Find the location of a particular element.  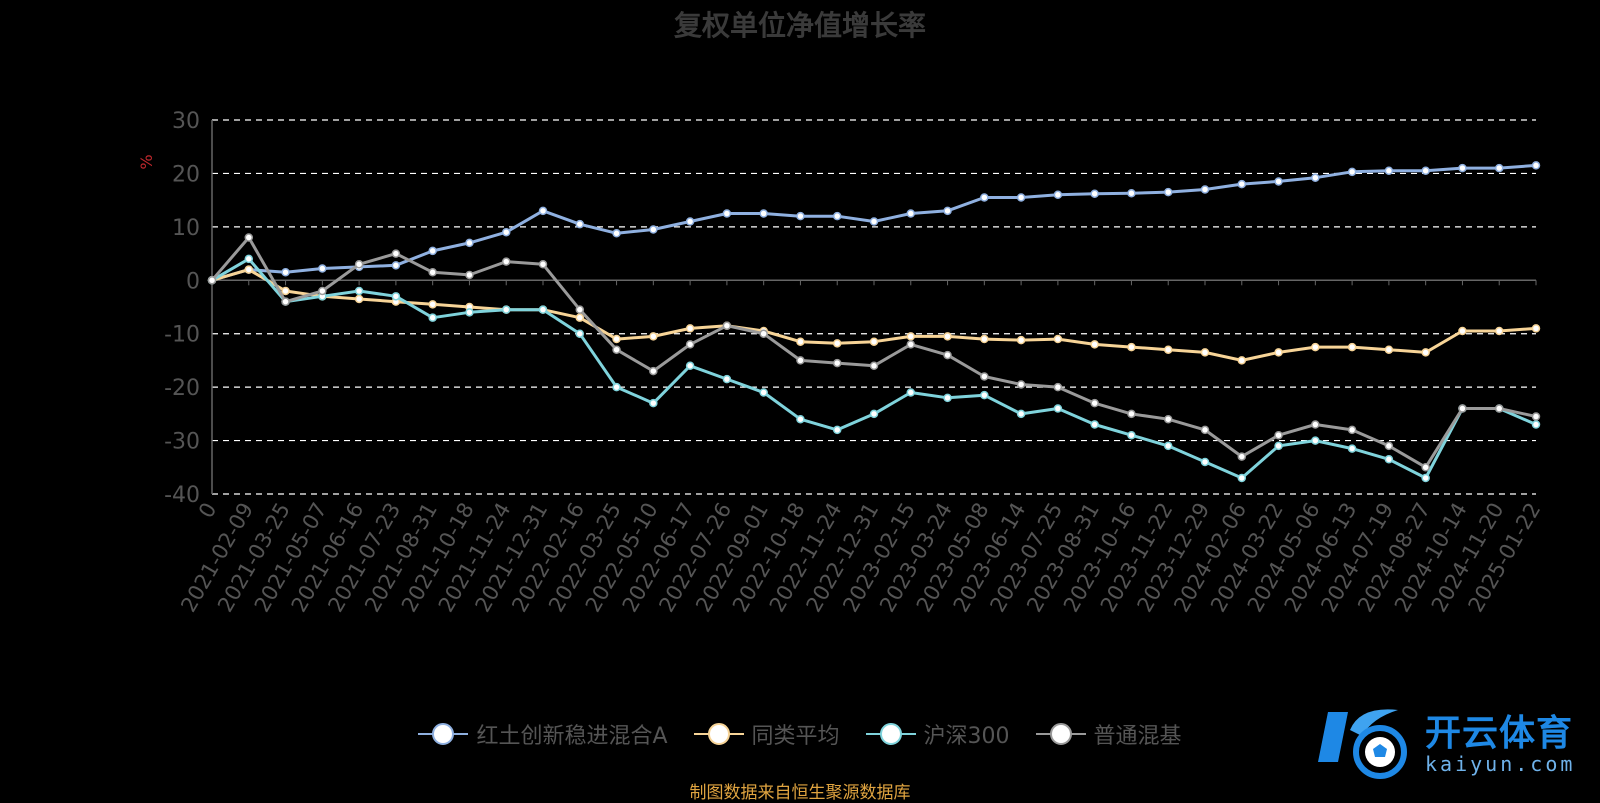

legend-item: 普通混基 is located at coordinates (1108, 734).